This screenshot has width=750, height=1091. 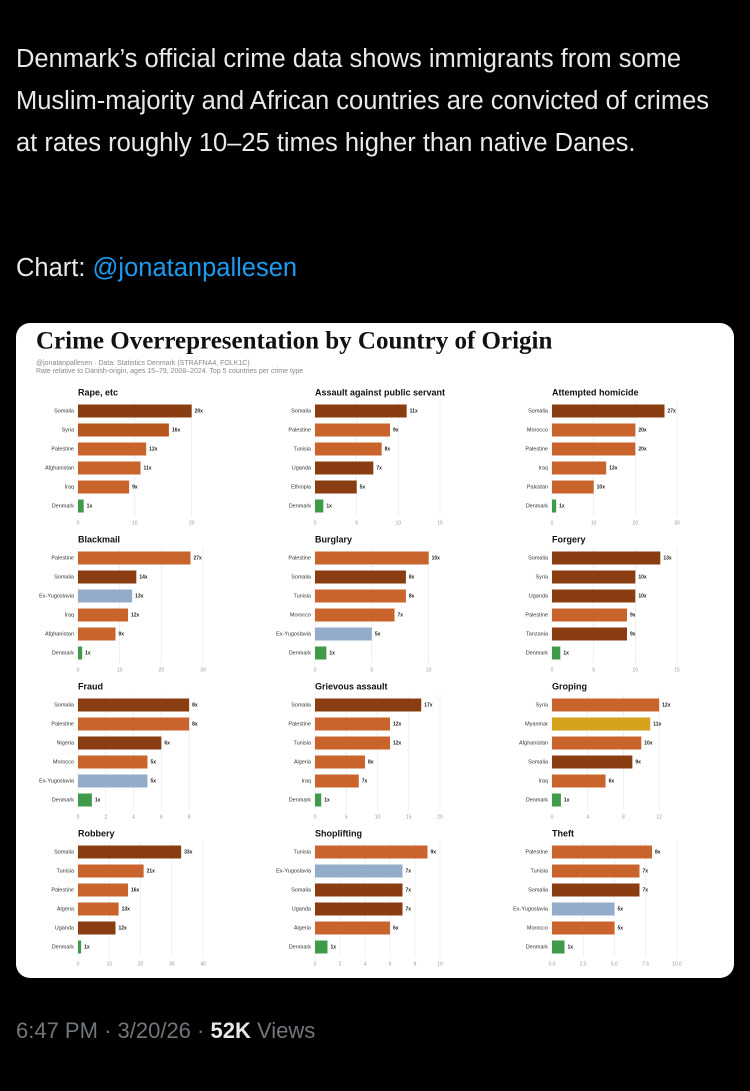 I want to click on value-label: 12x, so click(x=153, y=449).